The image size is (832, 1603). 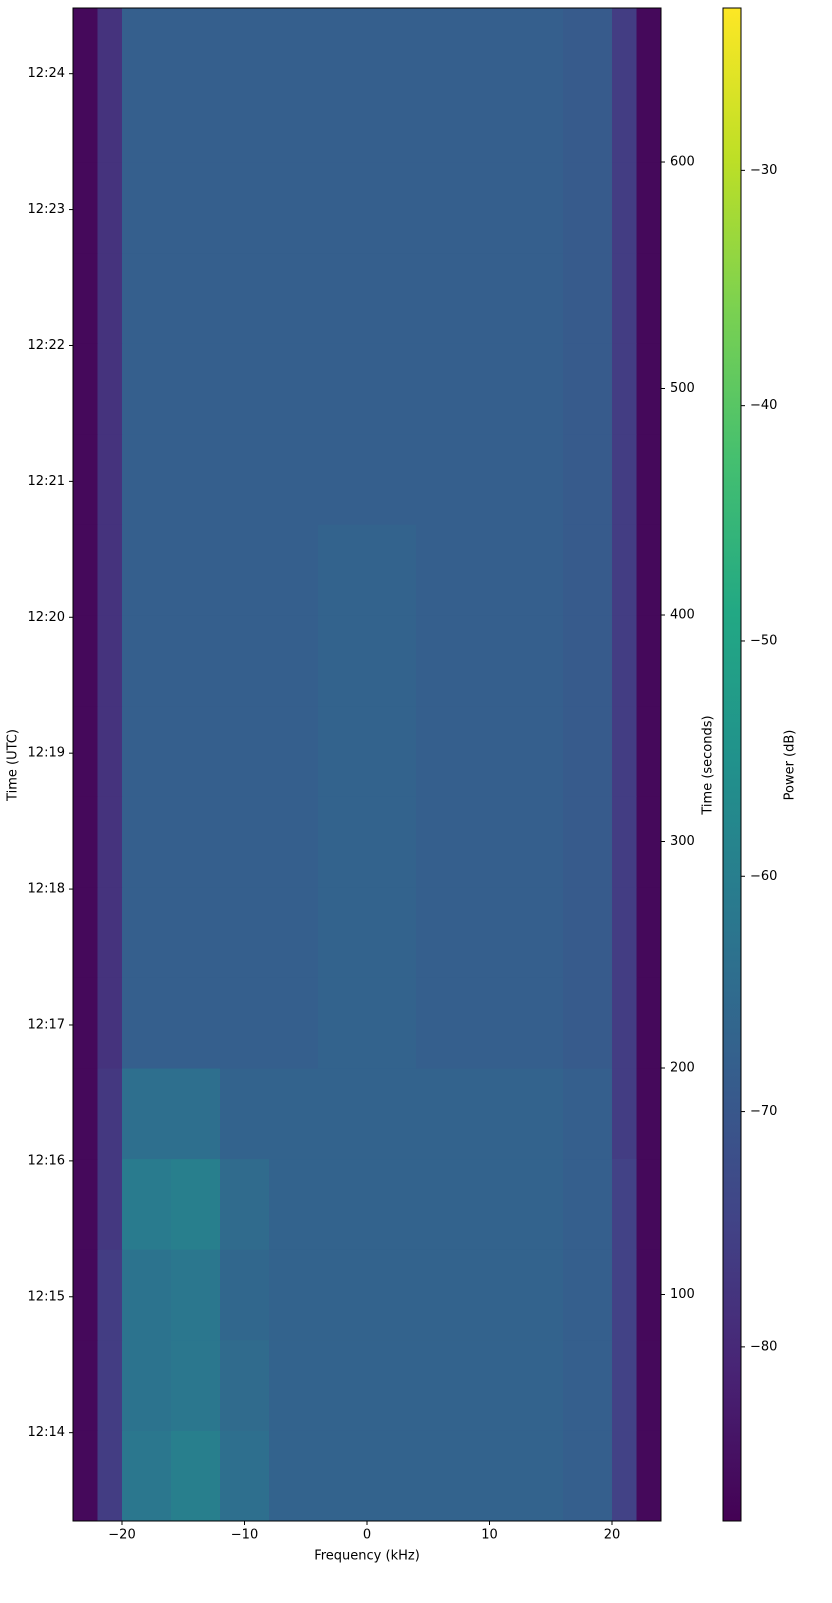 What do you see at coordinates (46, 753) in the screenshot?
I see `y-tick-label: 12:19` at bounding box center [46, 753].